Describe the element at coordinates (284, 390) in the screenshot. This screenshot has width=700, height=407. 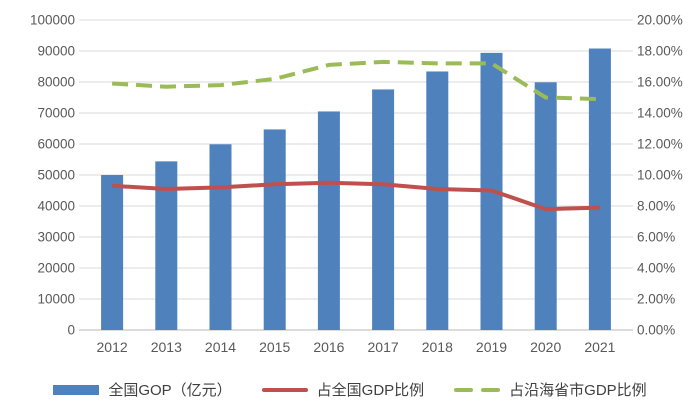
I see `legend-swatch-solid-line` at that location.